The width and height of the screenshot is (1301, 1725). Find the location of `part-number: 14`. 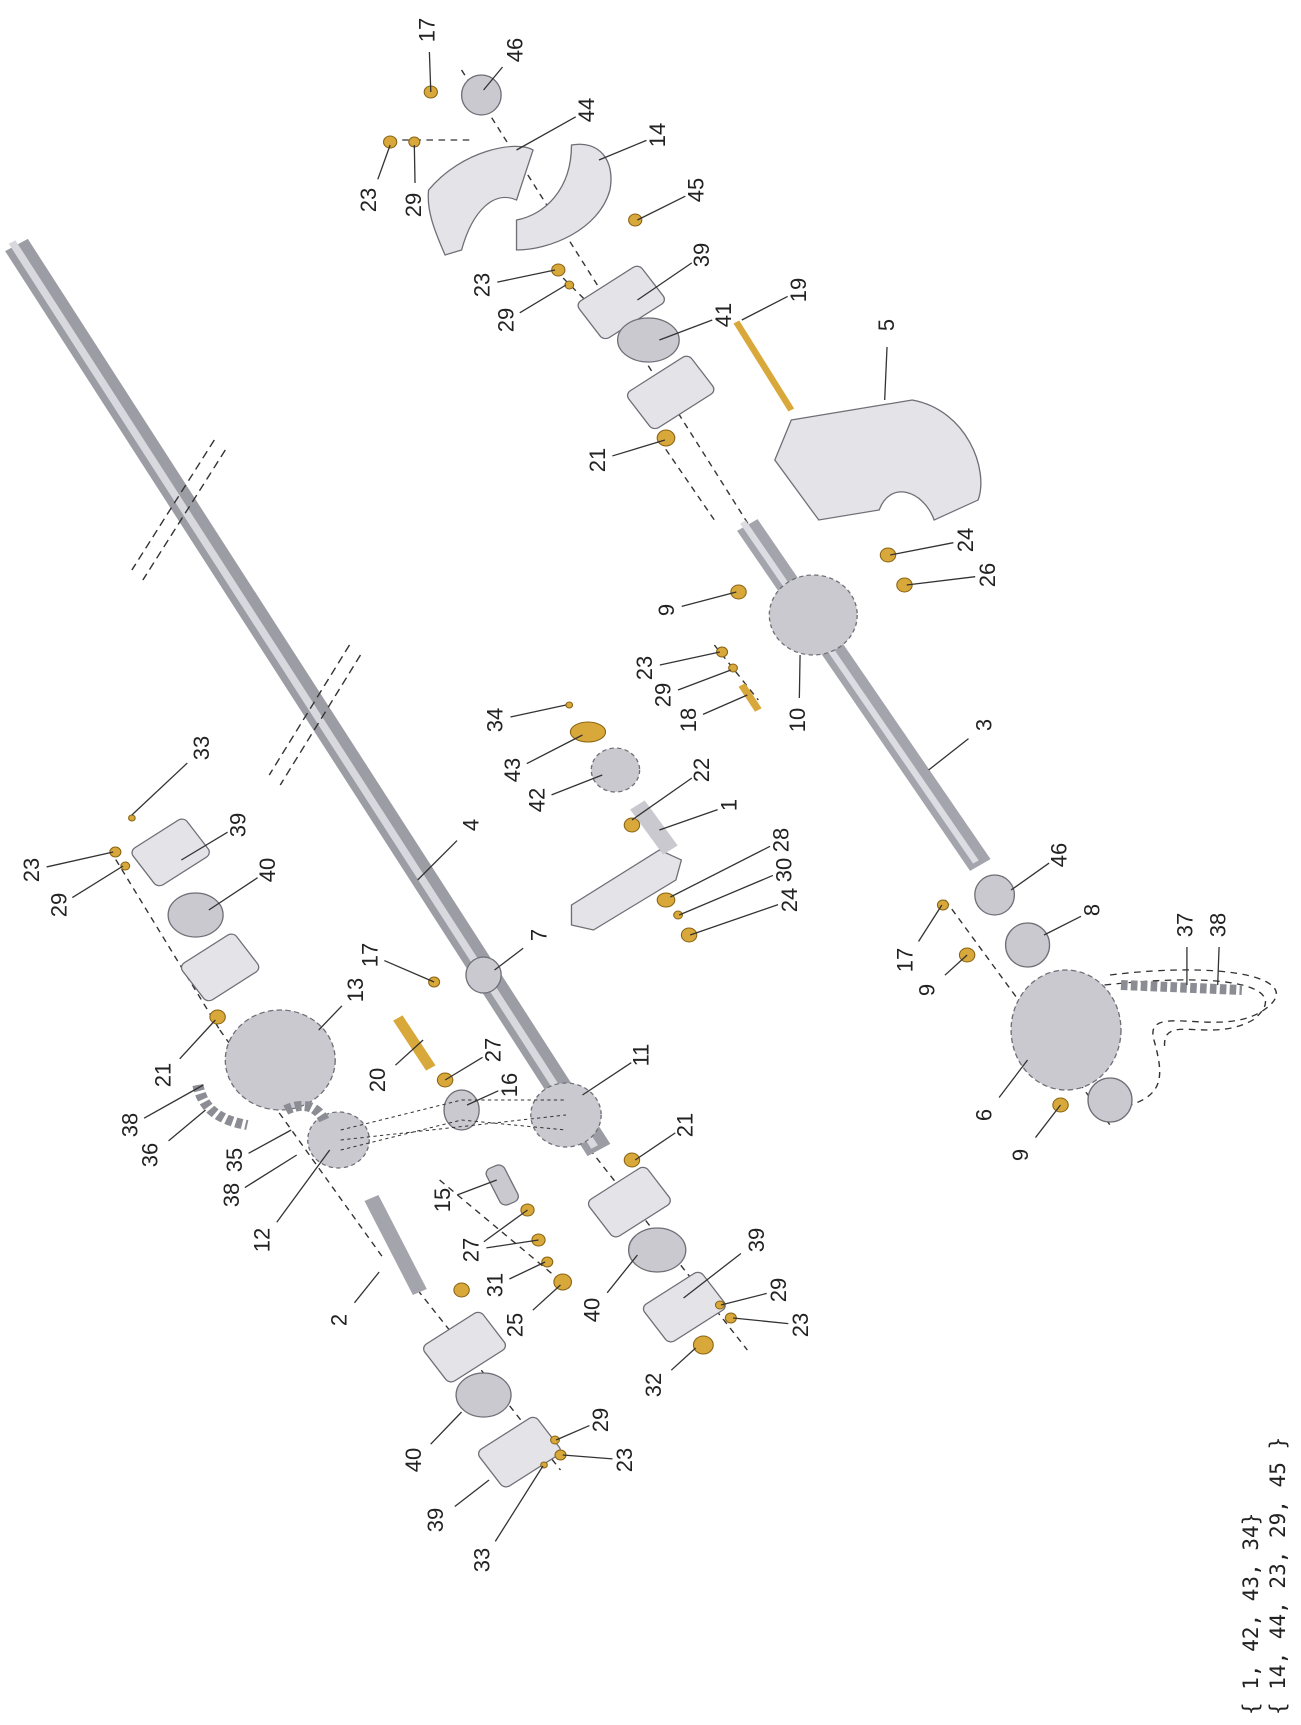

part-number: 14 is located at coordinates (657, 135).